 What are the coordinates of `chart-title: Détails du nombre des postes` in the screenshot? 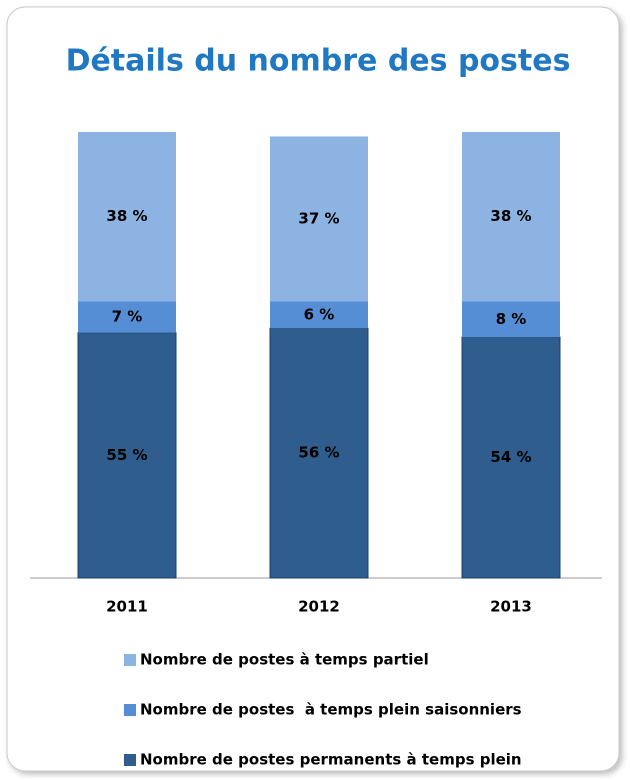 It's located at (318, 61).